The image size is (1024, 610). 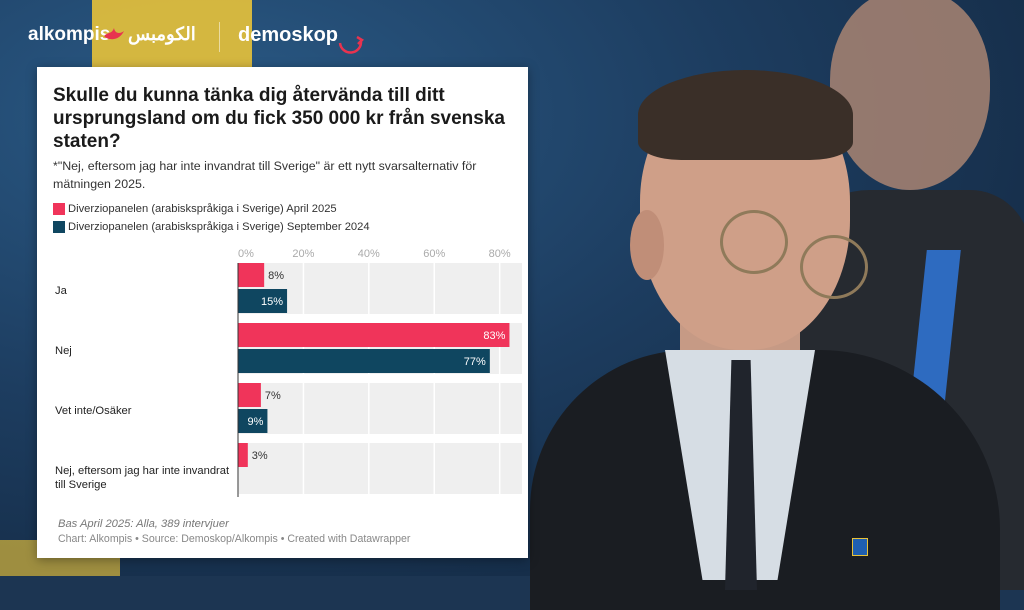 I want to click on demoskop-logo: demoskop, so click(x=288, y=35).